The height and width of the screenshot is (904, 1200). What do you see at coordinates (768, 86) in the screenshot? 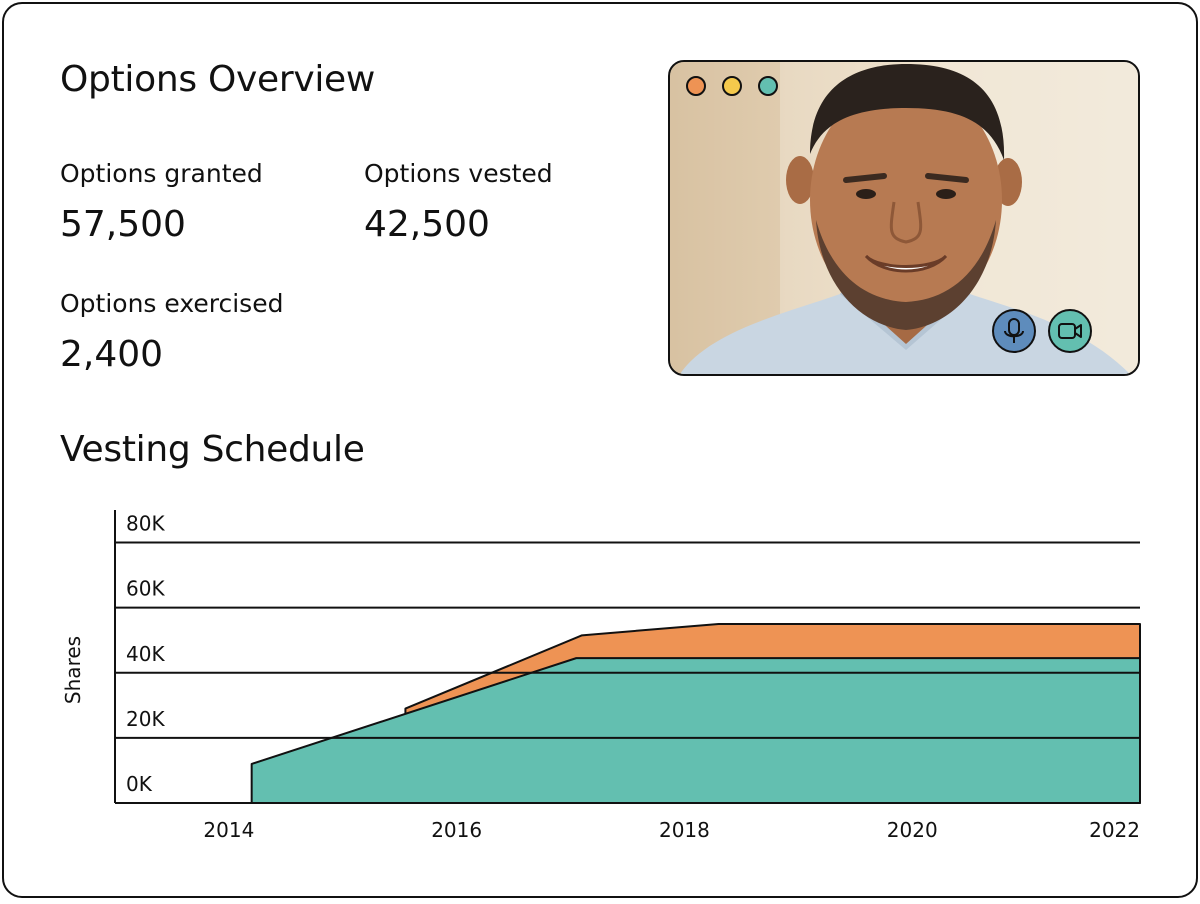
I see `window-dot-teal` at bounding box center [768, 86].